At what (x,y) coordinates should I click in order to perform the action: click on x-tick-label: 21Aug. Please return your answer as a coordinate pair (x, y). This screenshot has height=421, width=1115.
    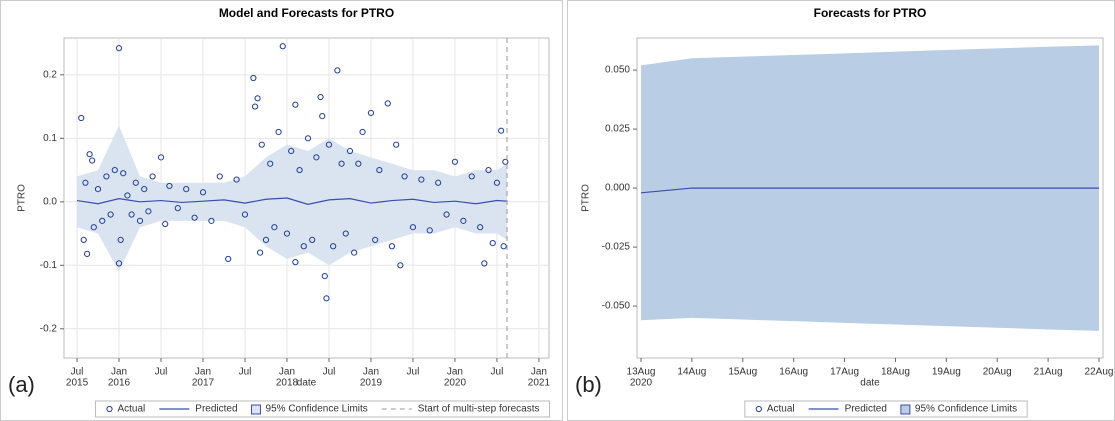
    Looking at the image, I should click on (1048, 372).